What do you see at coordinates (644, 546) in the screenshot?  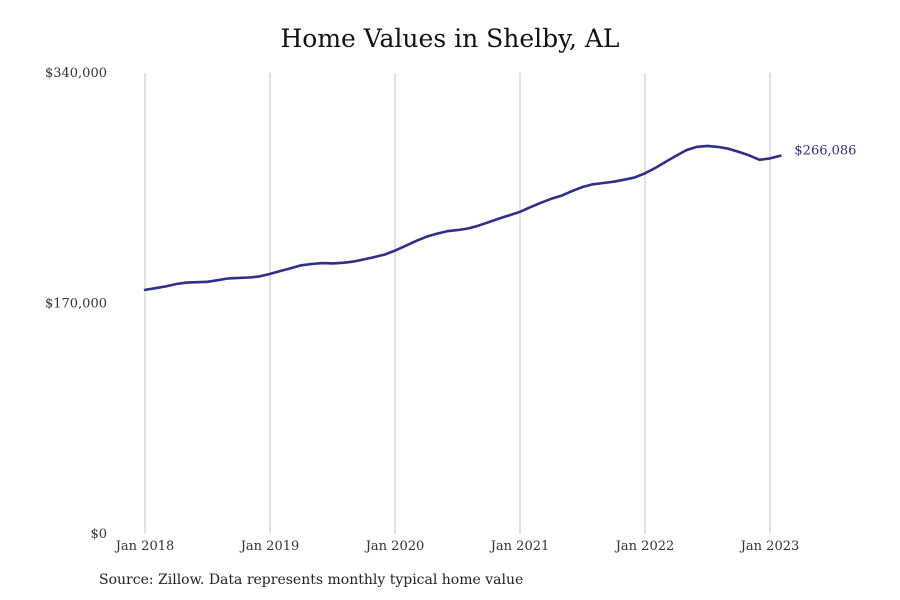 I see `x-tick-label: Jan 2022` at bounding box center [644, 546].